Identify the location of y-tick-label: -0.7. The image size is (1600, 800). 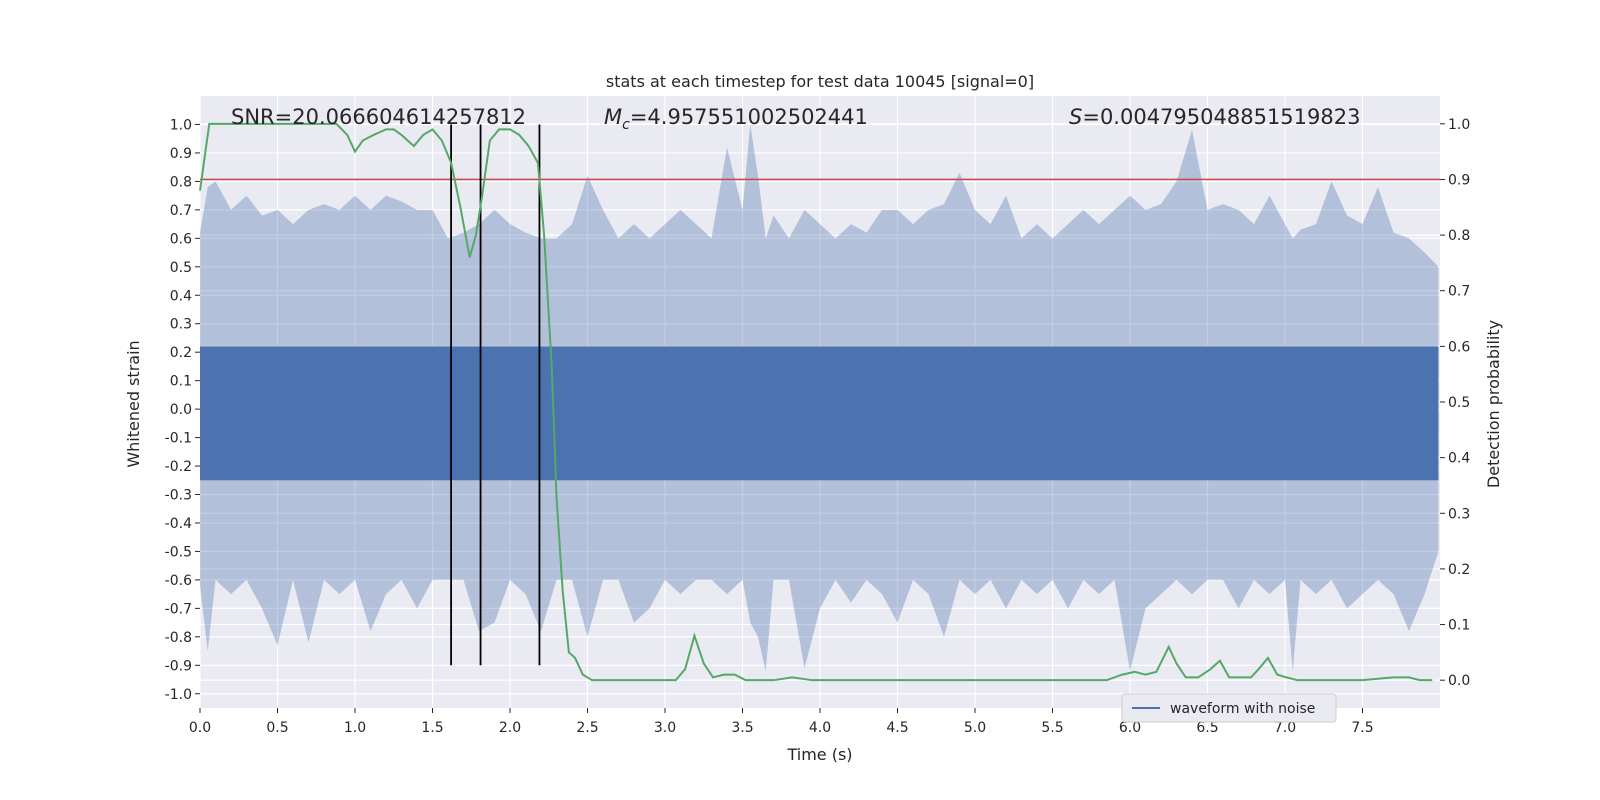
(178, 609).